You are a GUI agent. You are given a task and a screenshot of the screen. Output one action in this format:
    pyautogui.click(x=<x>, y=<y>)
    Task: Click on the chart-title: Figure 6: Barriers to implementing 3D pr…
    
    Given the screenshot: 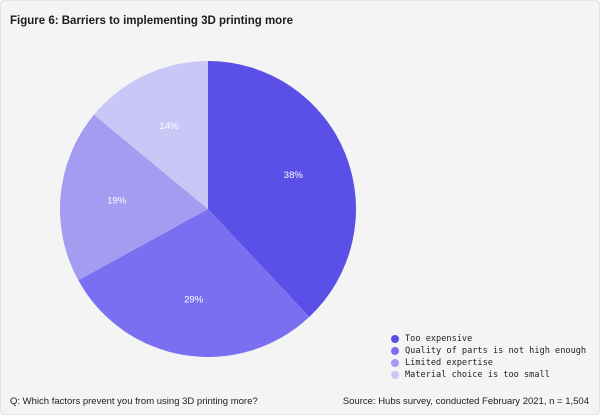 What is the action you would take?
    pyautogui.click(x=152, y=21)
    